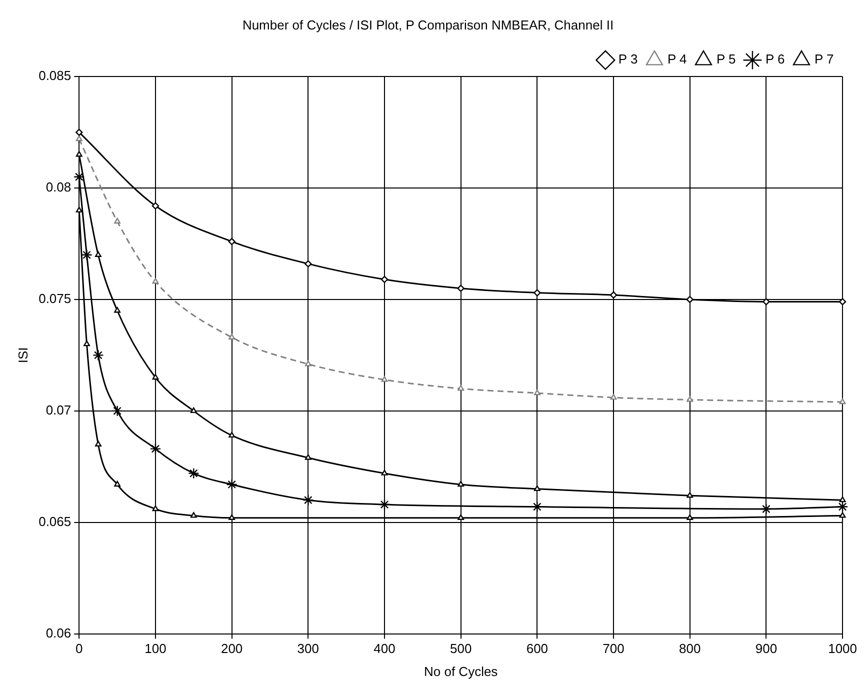  I want to click on legend-label: P 5, so click(726, 59).